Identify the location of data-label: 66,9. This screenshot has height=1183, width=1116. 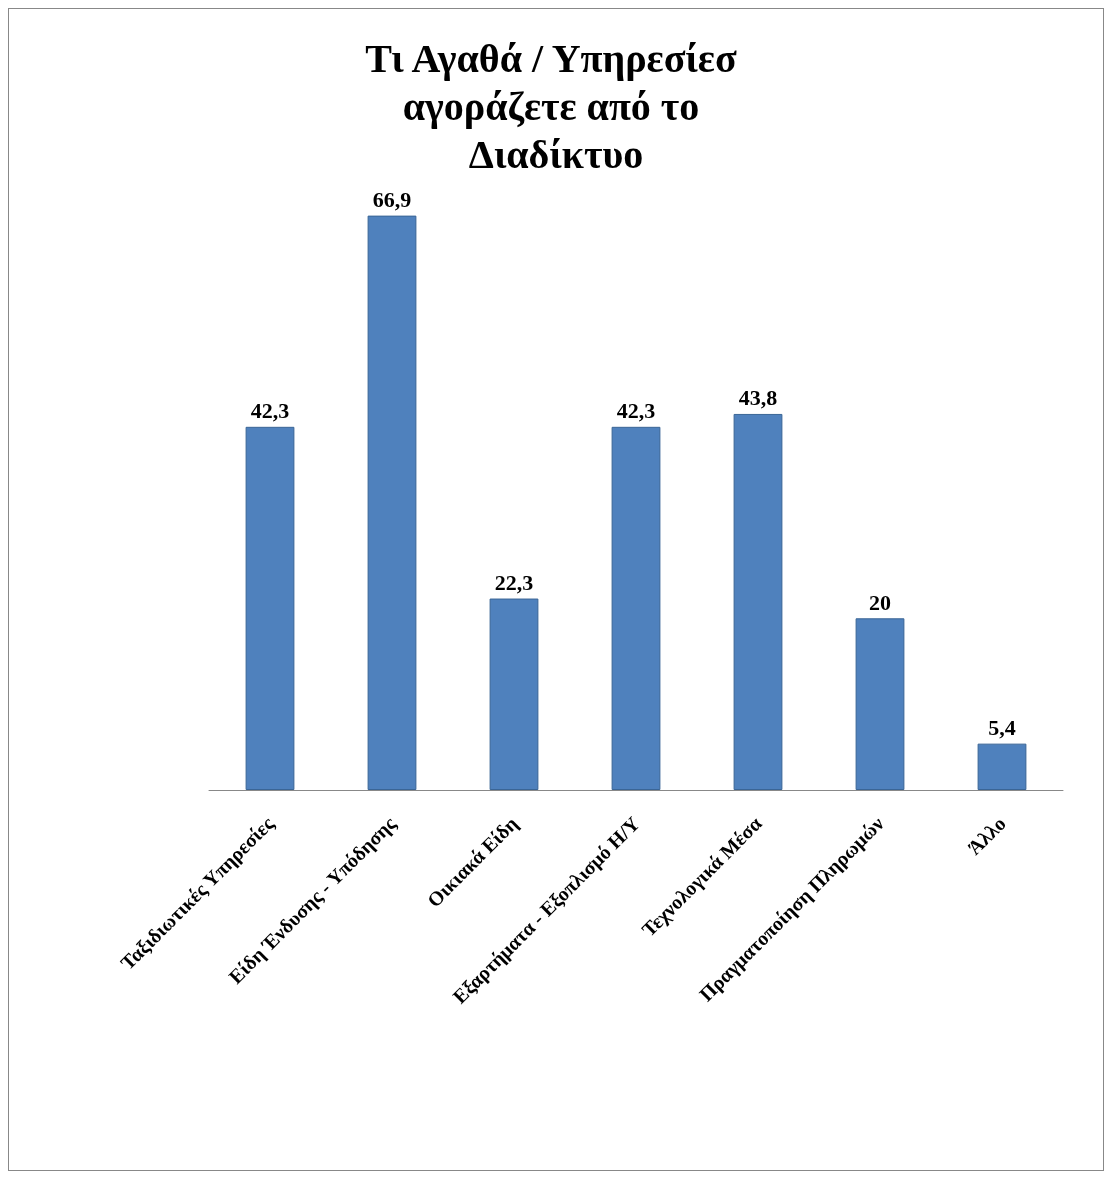
(392, 200).